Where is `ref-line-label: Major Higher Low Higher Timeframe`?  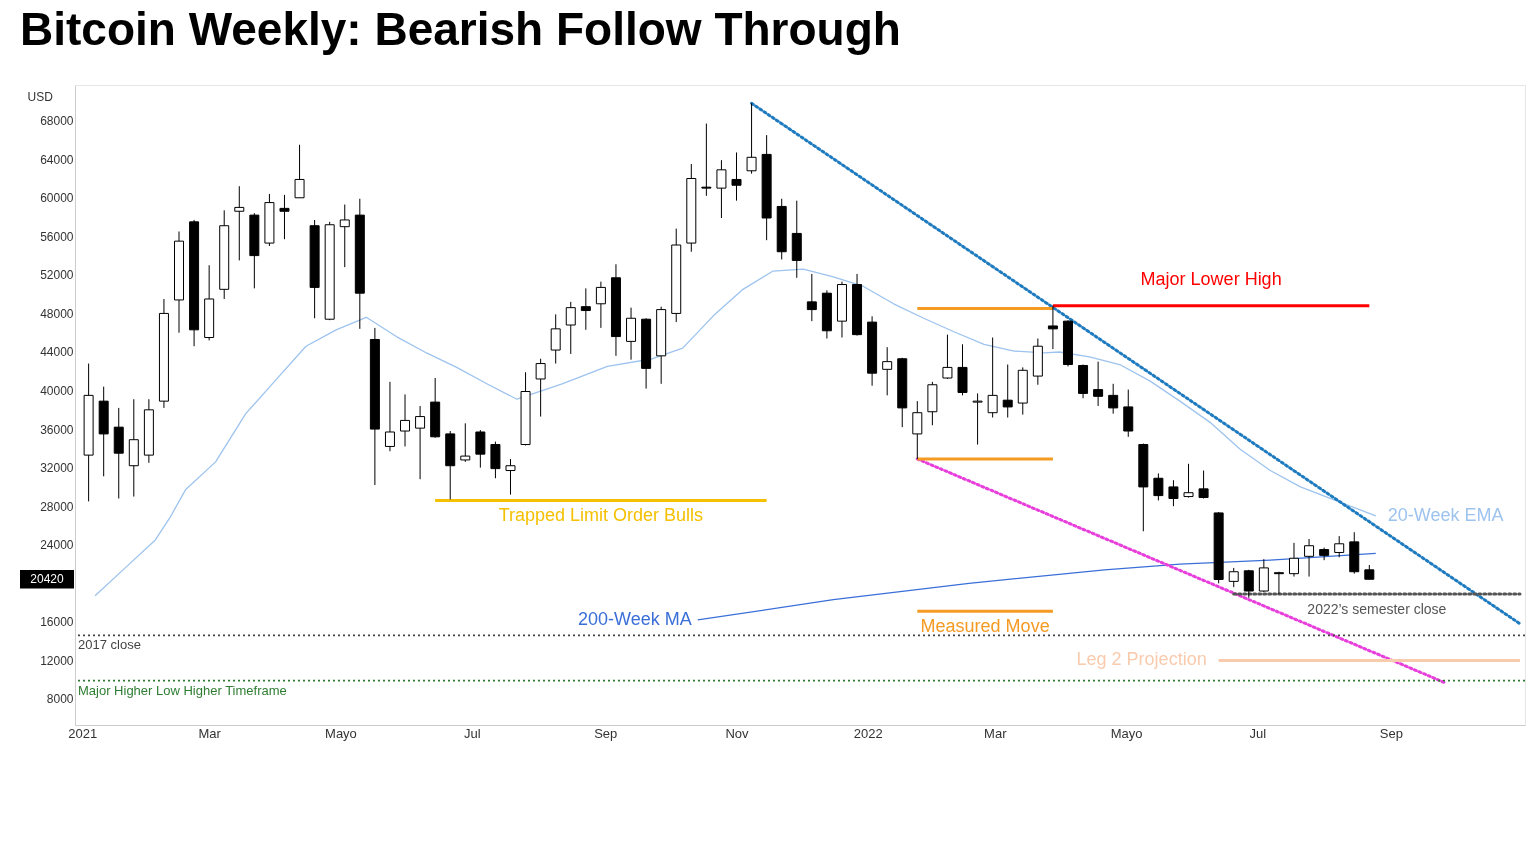
ref-line-label: Major Higher Low Higher Timeframe is located at coordinates (182, 690).